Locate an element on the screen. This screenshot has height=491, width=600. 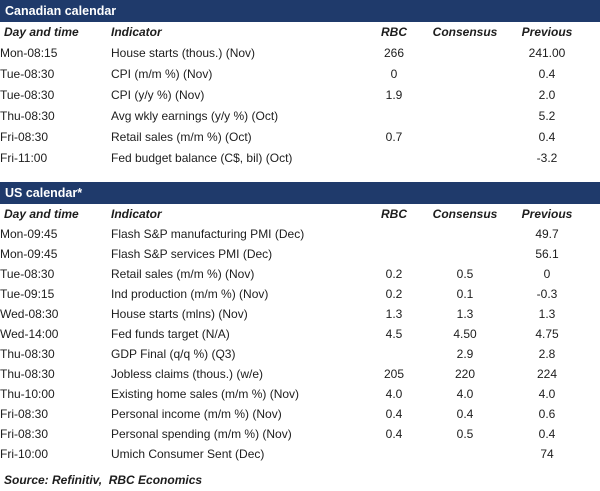
cell-indicator: Existing home sales (m/m %) (Nov) is located at coordinates (205, 394).